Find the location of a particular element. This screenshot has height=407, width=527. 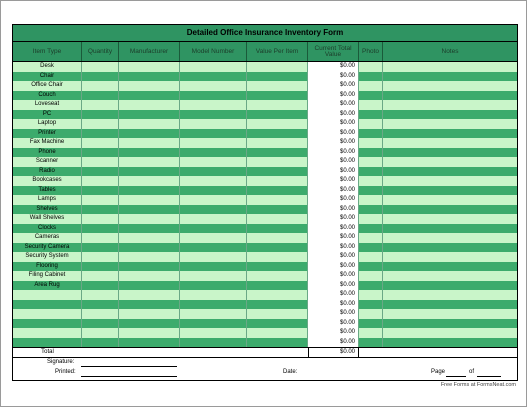

printed-name-field is located at coordinates (129, 376).